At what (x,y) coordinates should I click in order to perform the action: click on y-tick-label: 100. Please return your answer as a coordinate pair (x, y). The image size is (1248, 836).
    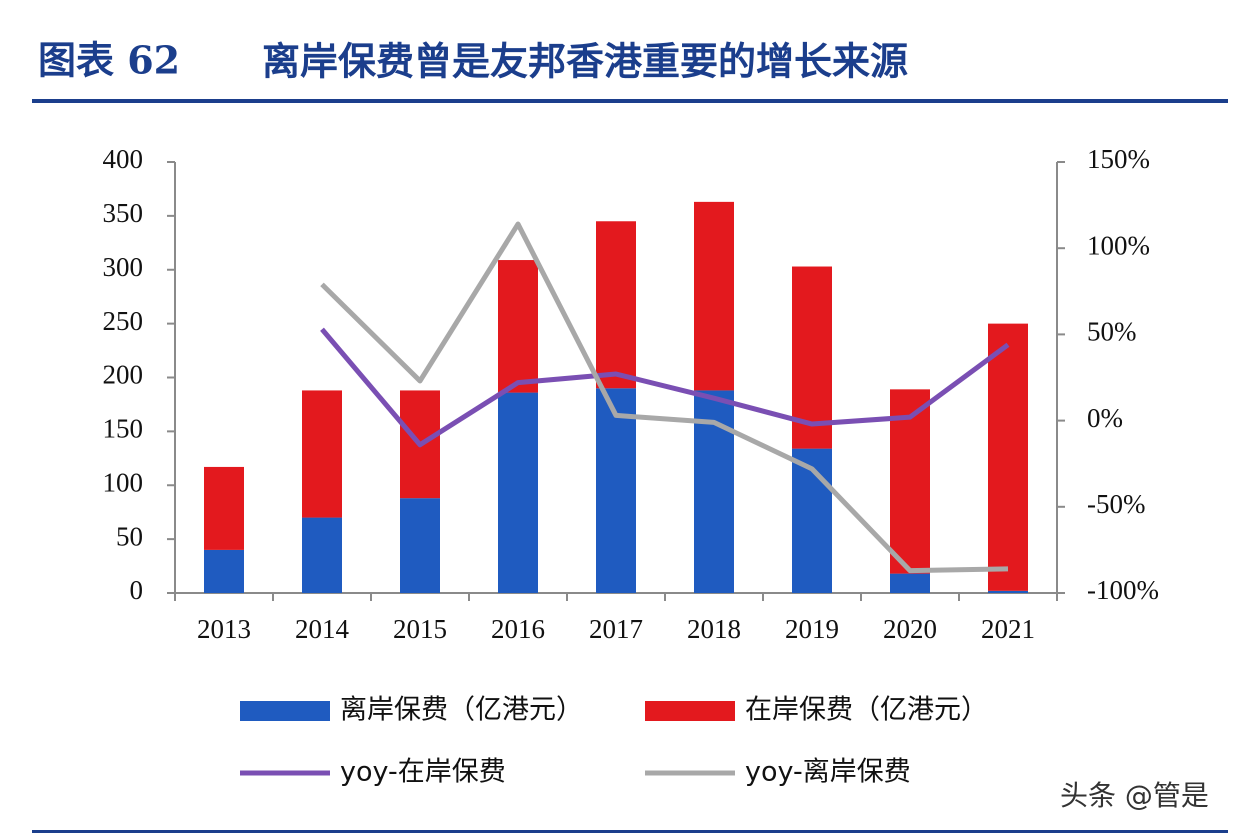
    Looking at the image, I should click on (123, 482).